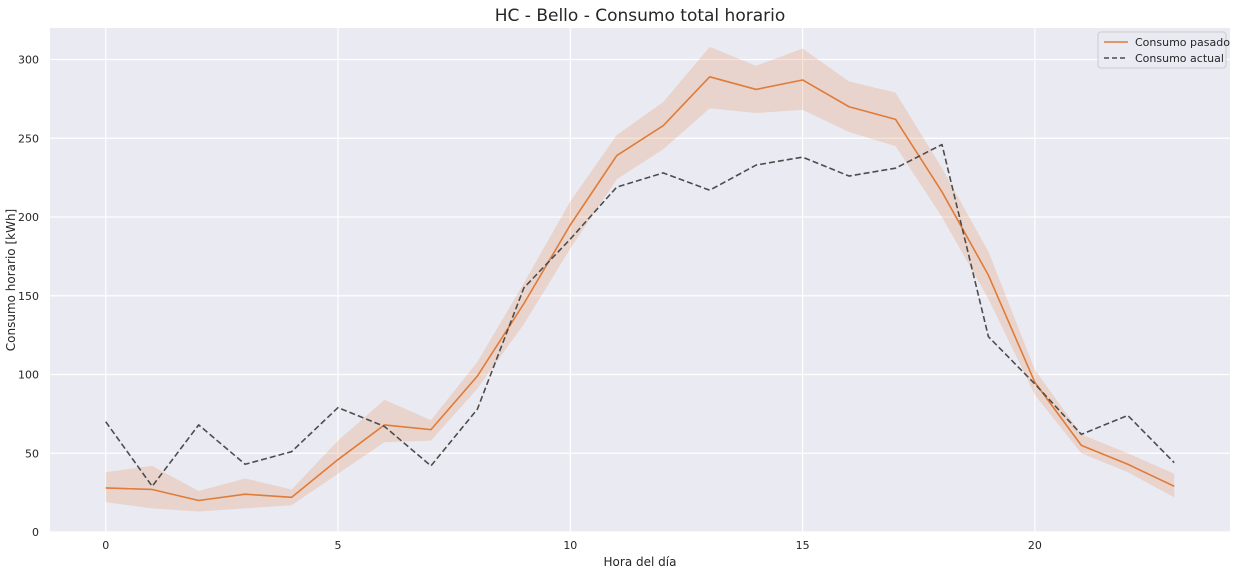 The image size is (1238, 574). I want to click on y-tick-labels: 0 50 100 150 200 250 300, so click(28, 297).